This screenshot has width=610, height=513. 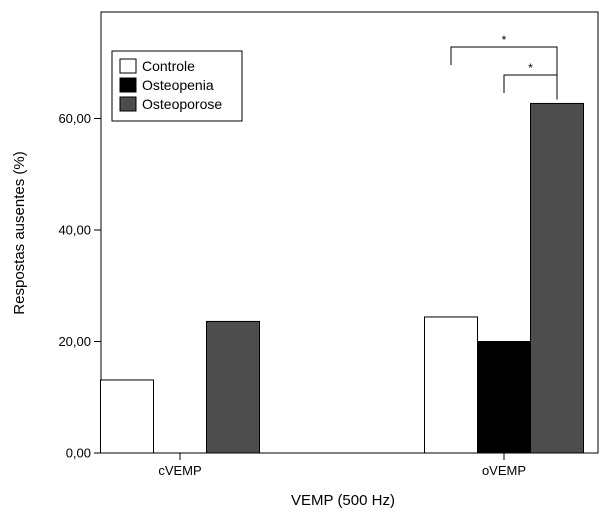 I want to click on bar-controle-ovemp, so click(x=451, y=385).